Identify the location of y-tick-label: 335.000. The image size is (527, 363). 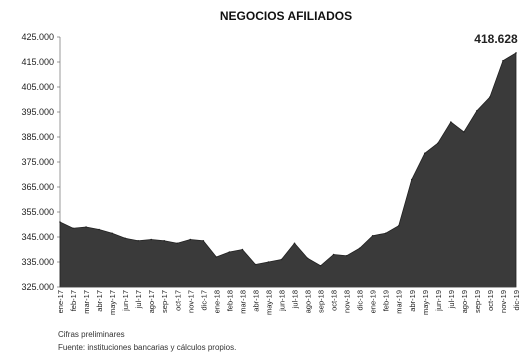
(37, 262).